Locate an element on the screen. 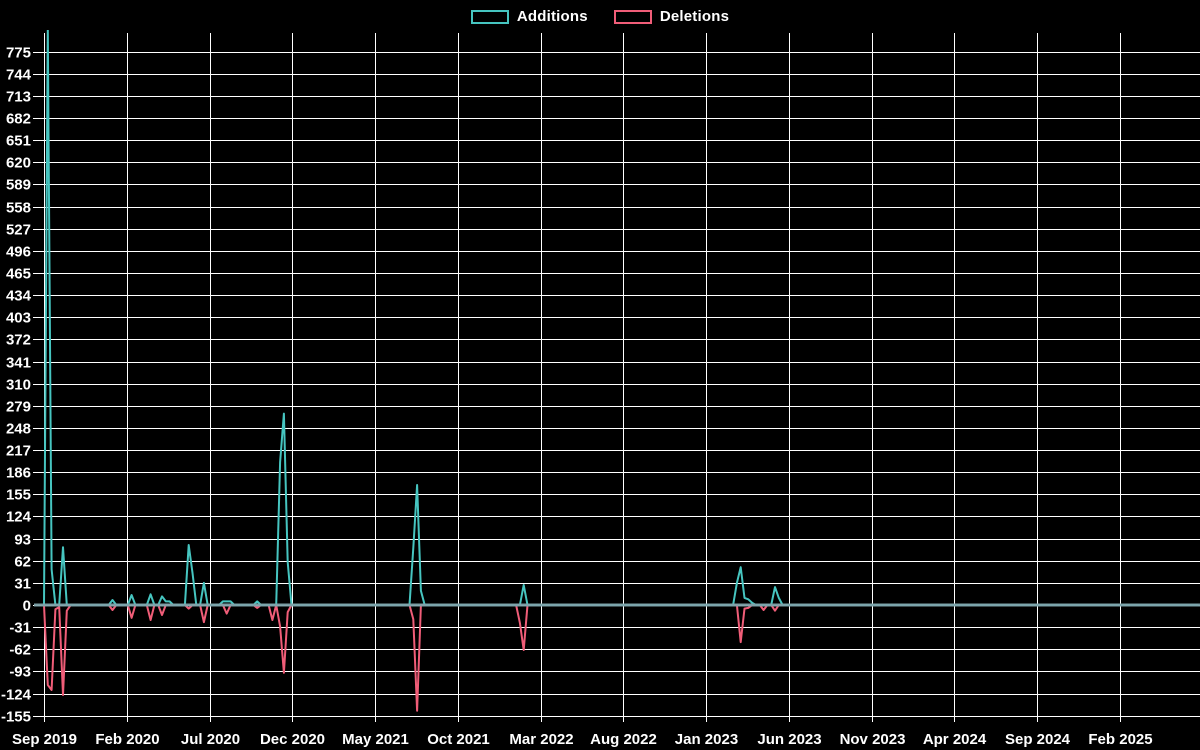 This screenshot has height=750, width=1200. x-tick-label: Oct 2021 is located at coordinates (458, 739).